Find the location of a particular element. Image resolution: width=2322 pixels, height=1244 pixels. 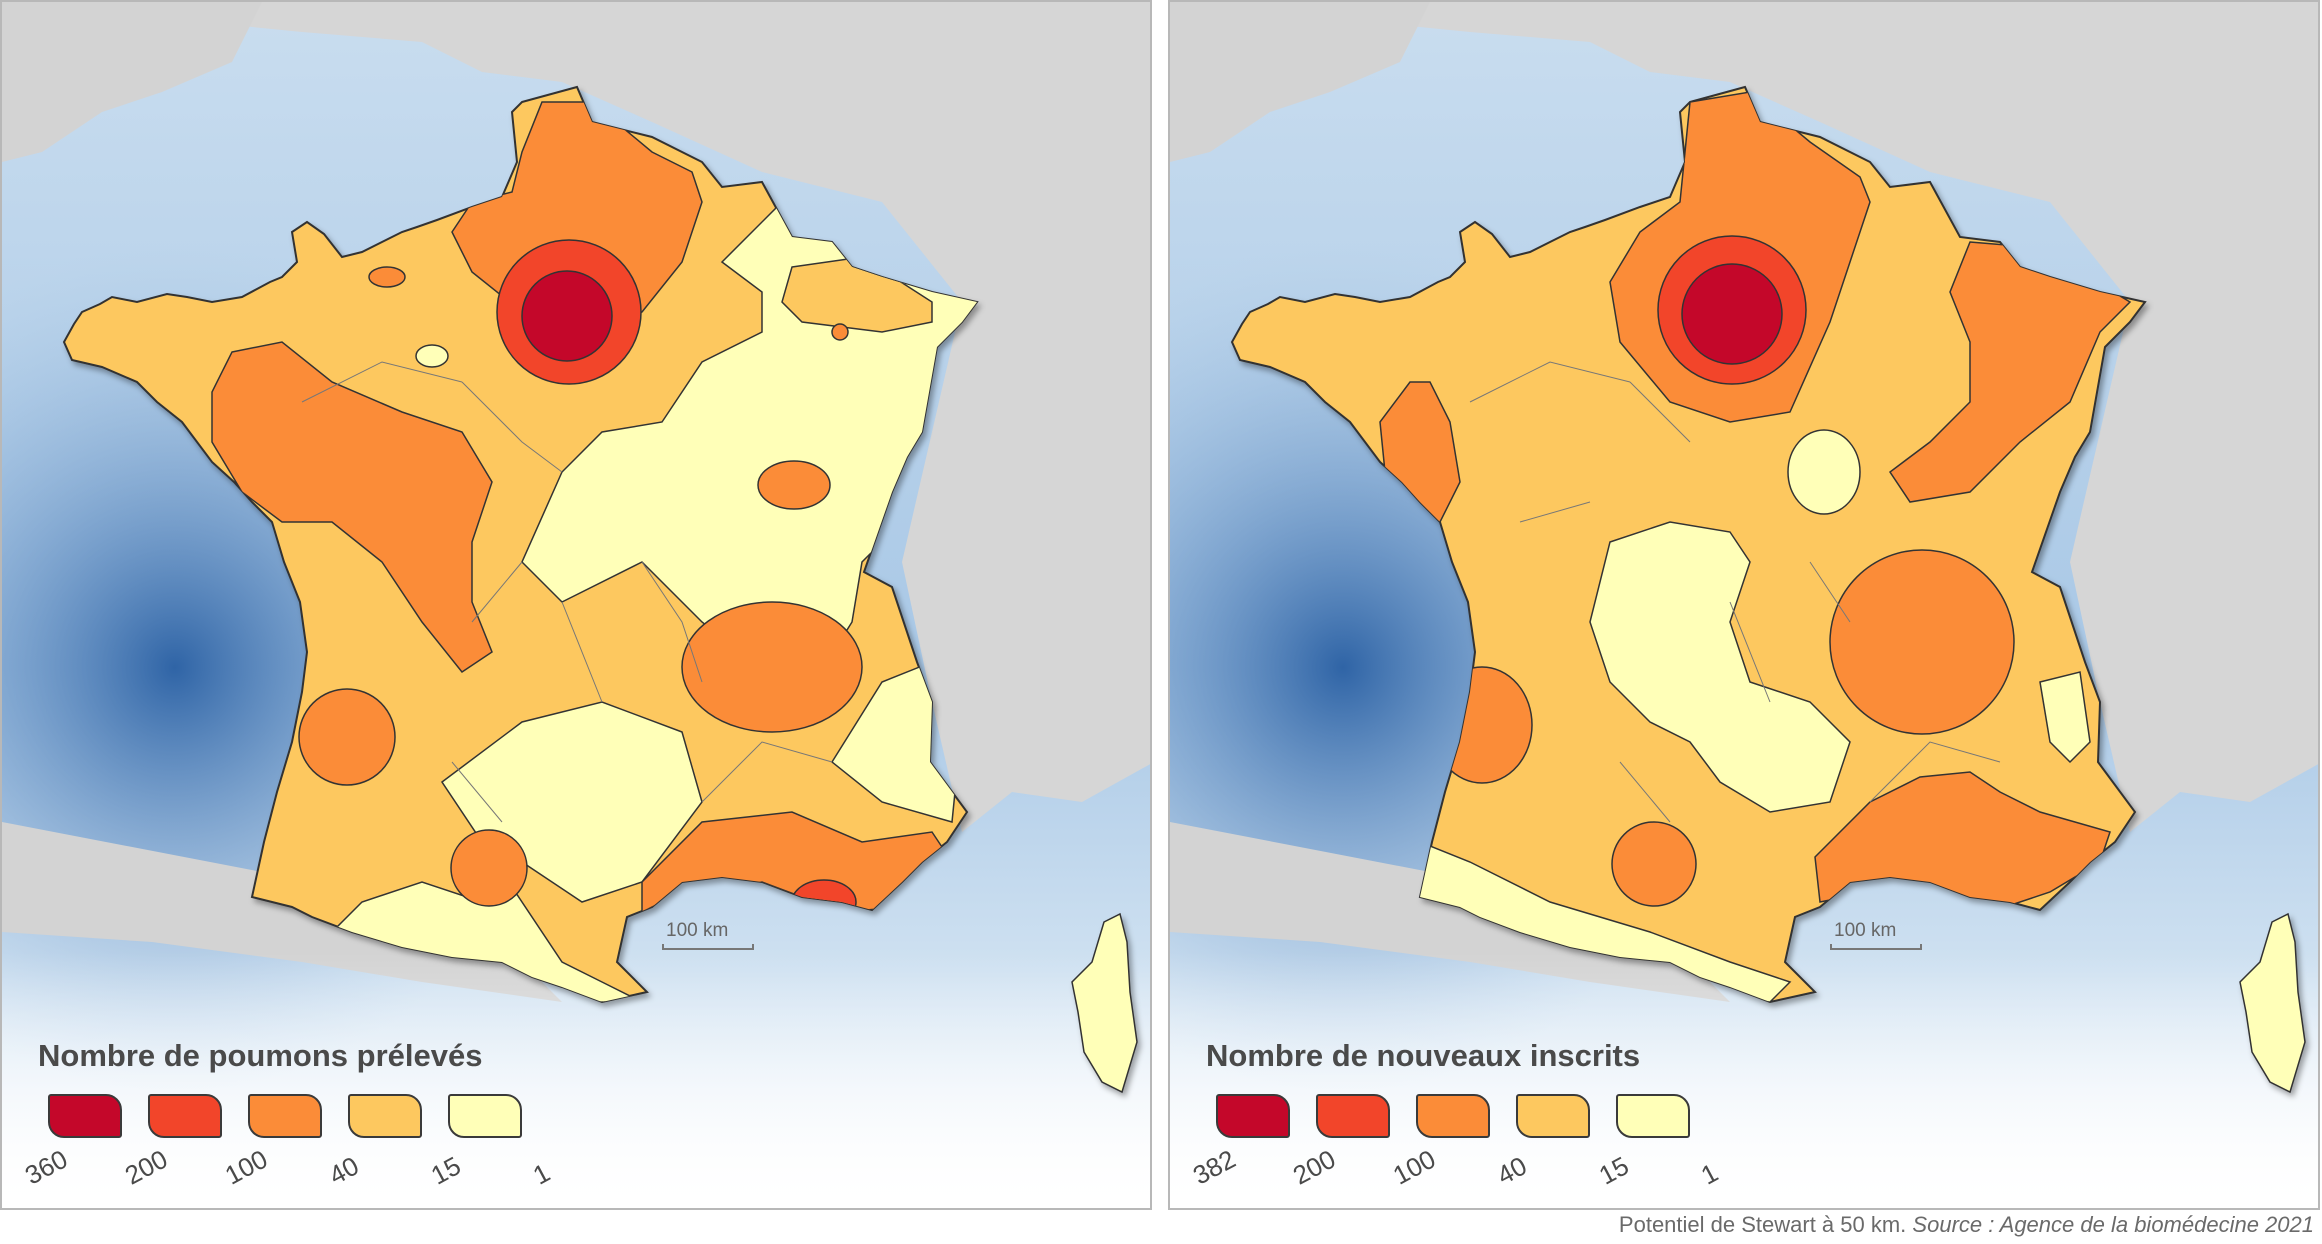

zone-class-3-bordeaux is located at coordinates (347, 737).